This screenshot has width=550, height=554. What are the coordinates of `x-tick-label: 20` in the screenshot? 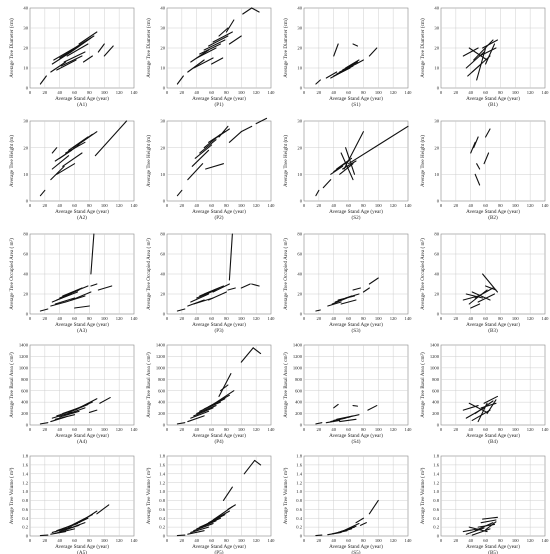 It's located at (45, 429).